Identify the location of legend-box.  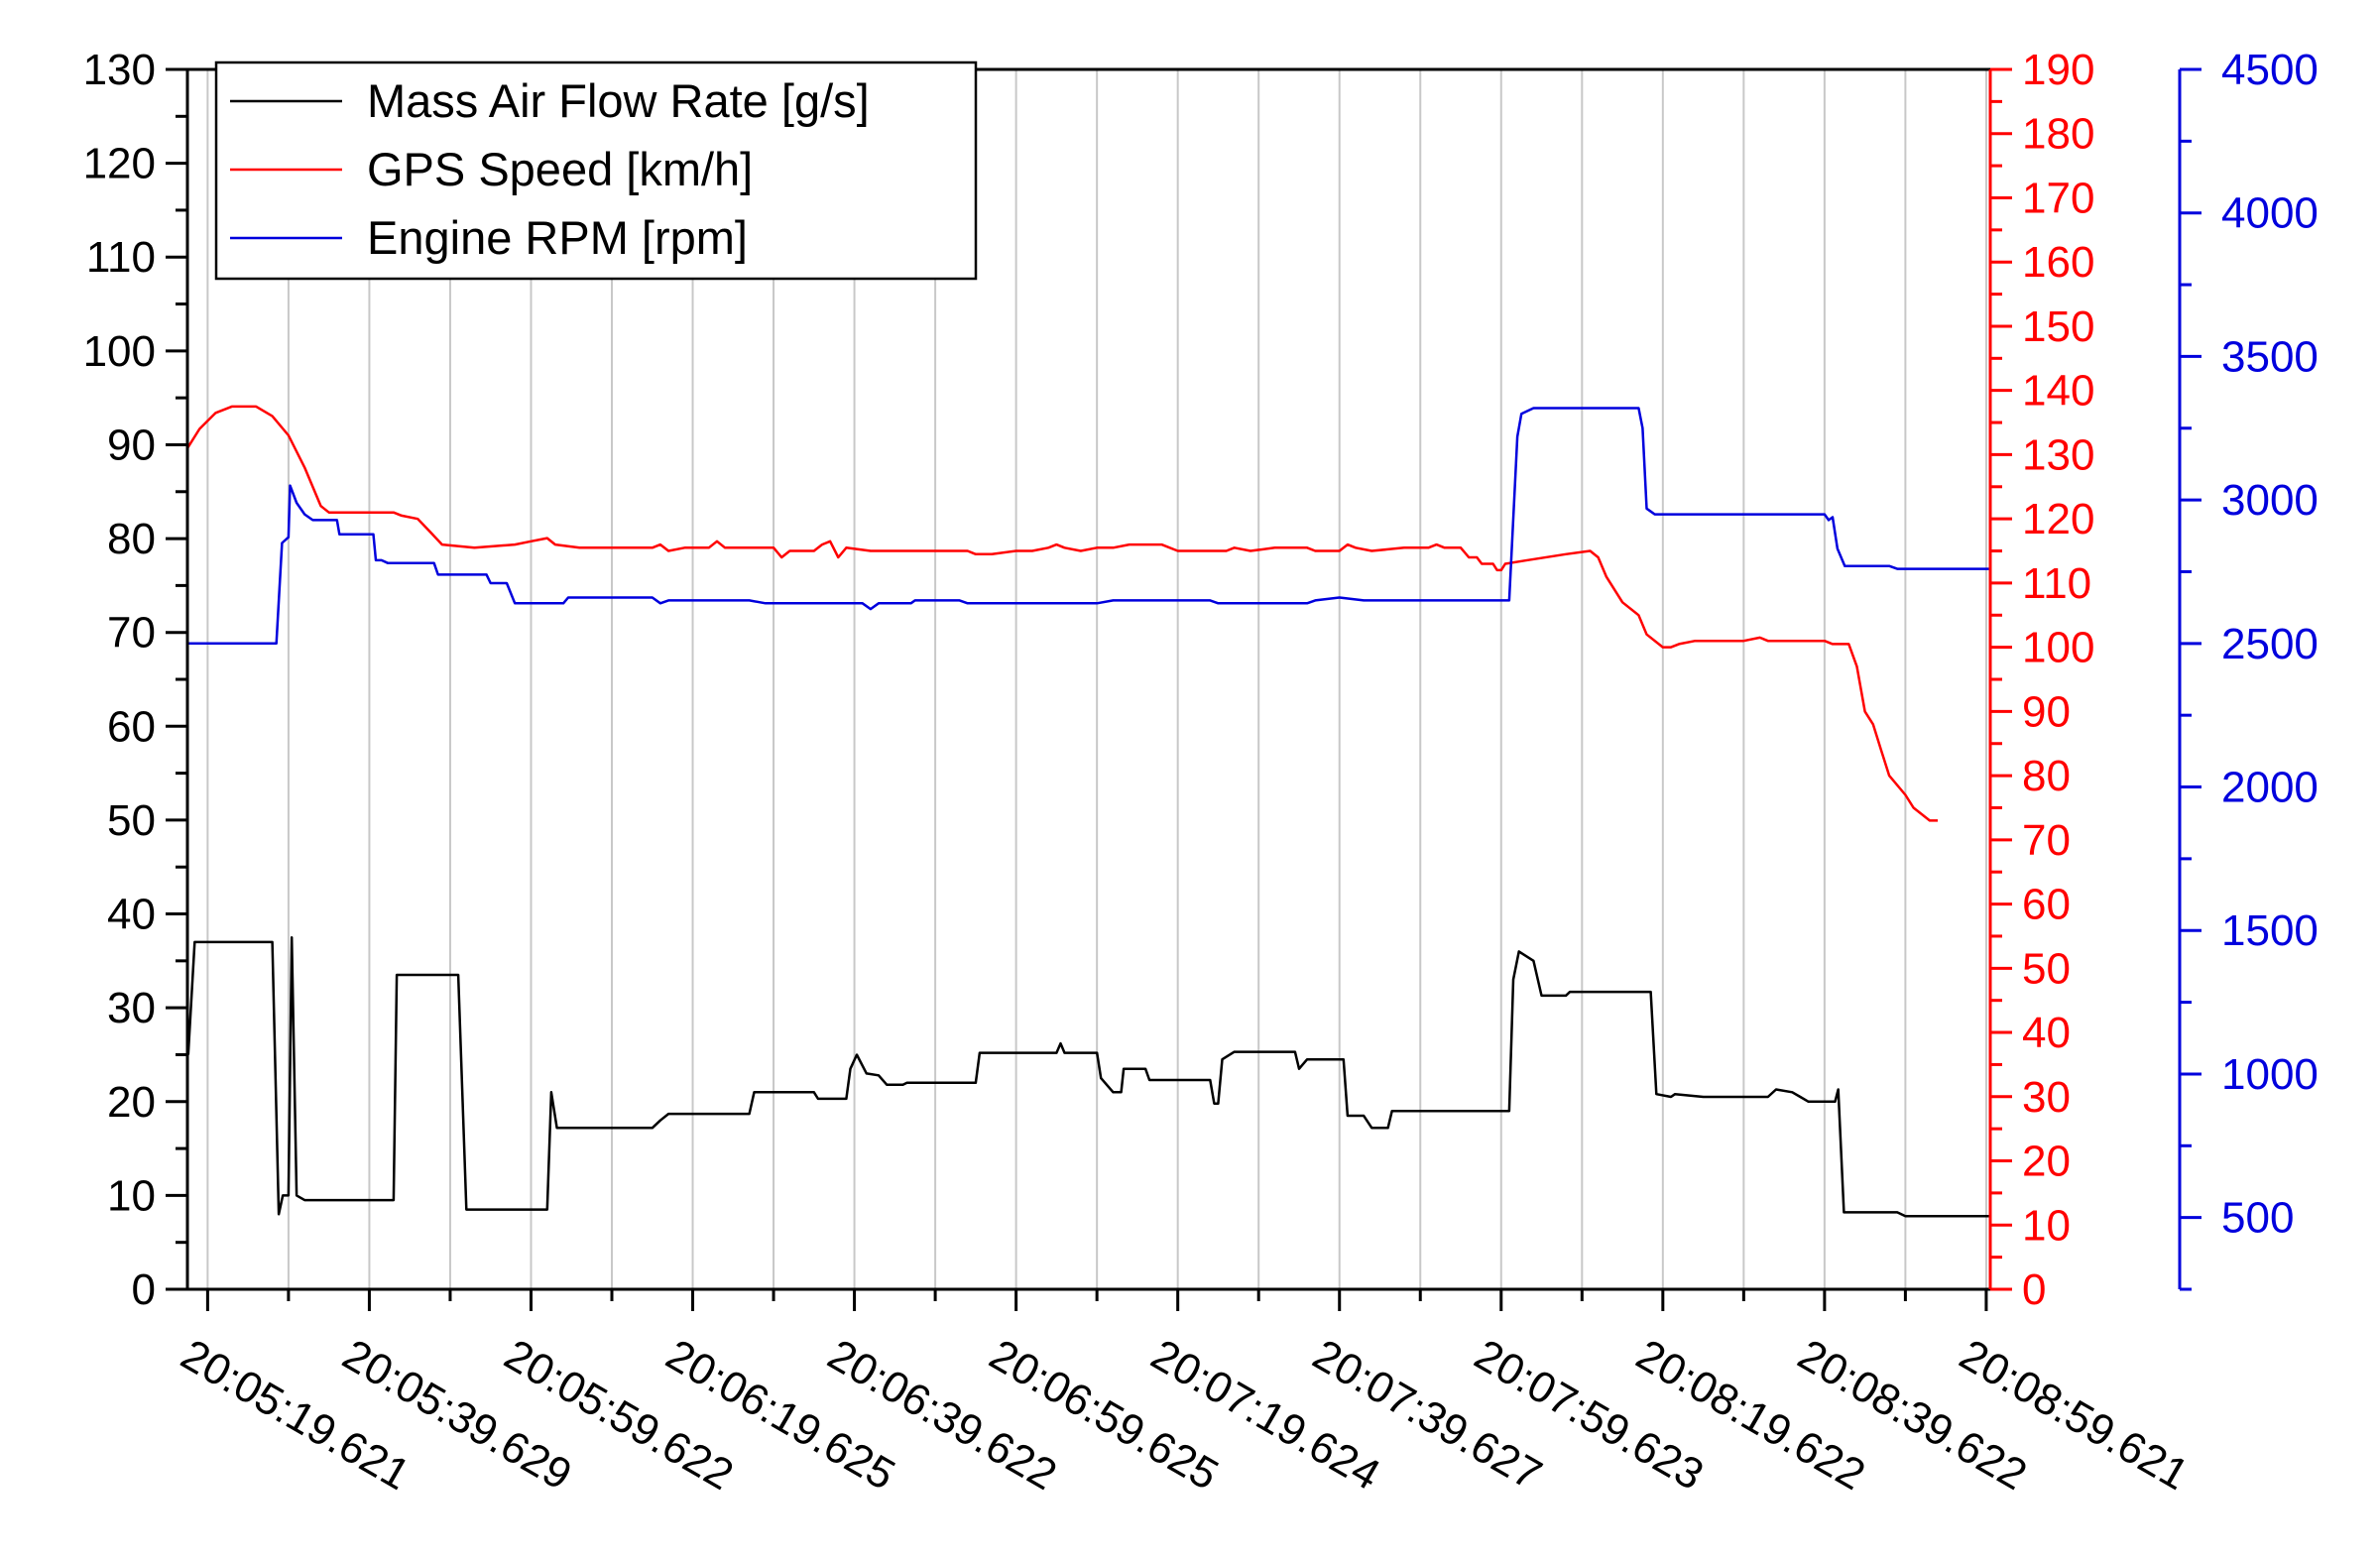
(596, 170).